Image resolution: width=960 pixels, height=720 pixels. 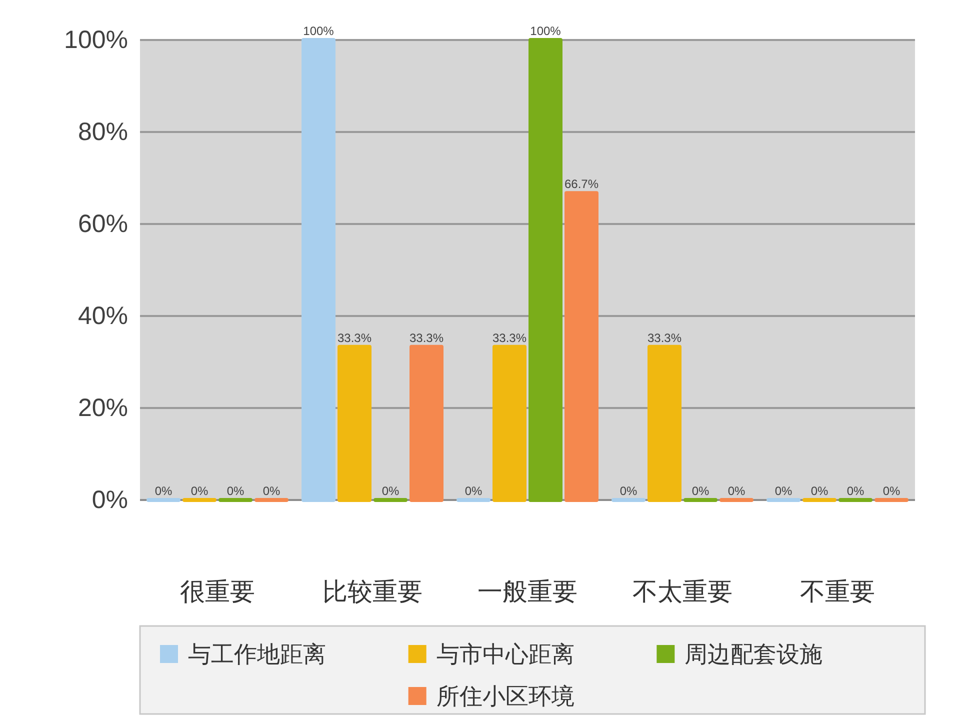 I want to click on y-tick-label: 20%, so click(x=103, y=408).